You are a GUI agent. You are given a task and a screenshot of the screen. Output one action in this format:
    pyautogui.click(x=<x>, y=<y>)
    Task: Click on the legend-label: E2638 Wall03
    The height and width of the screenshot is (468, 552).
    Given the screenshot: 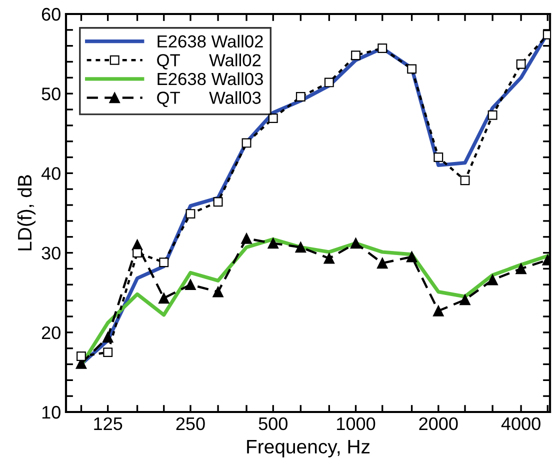 What is the action you would take?
    pyautogui.click(x=210, y=79)
    